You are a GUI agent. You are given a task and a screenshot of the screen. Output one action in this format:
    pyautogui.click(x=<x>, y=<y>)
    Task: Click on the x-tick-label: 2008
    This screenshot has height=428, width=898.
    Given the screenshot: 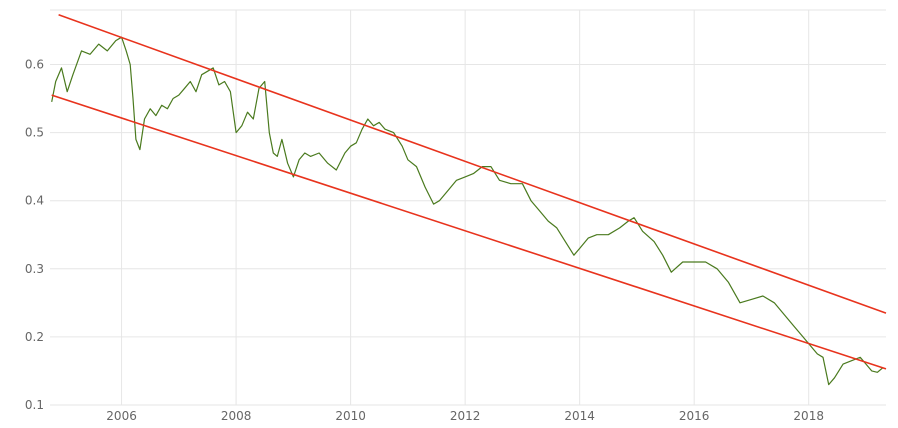 What is the action you would take?
    pyautogui.click(x=236, y=416)
    